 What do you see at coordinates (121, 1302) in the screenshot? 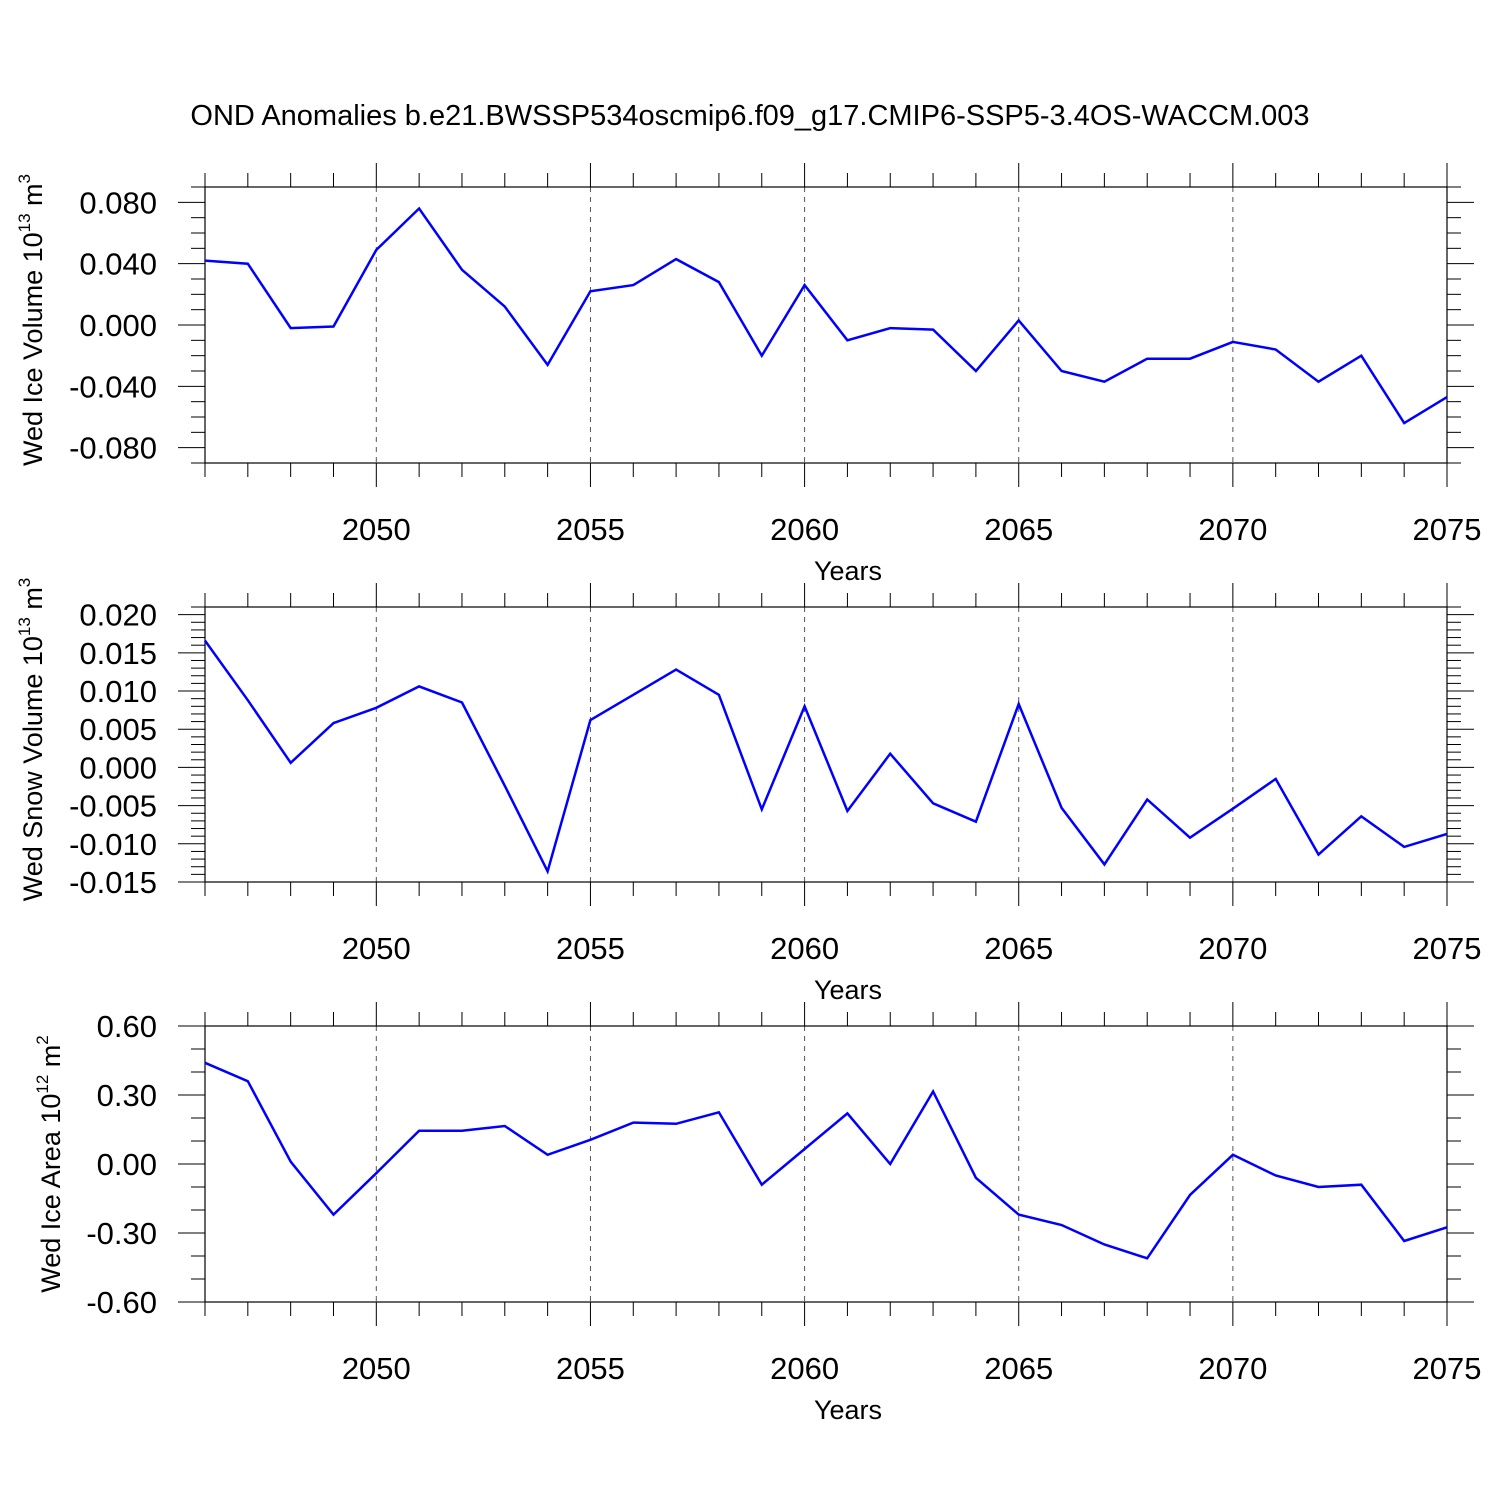
I see `y-tick-label: -0.60` at bounding box center [121, 1302].